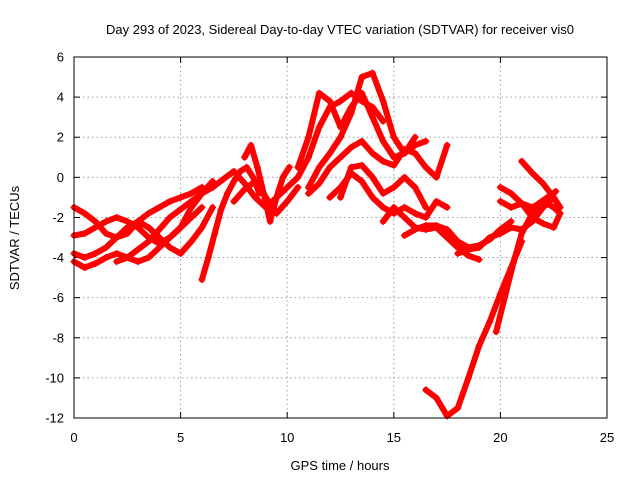 Image resolution: width=640 pixels, height=480 pixels. Describe the element at coordinates (383, 186) in the screenshot. I see `series-s14` at that location.